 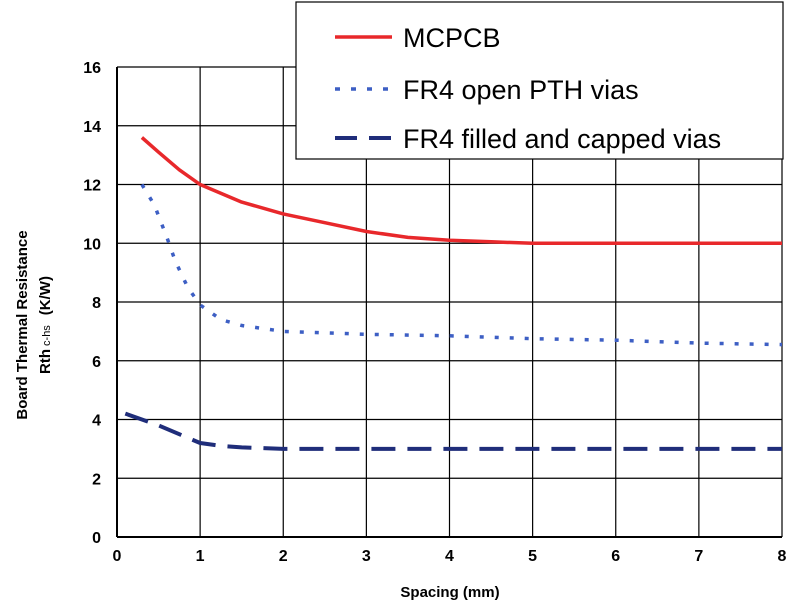 What do you see at coordinates (96, 362) in the screenshot?
I see `y-tick-label-3: 6` at bounding box center [96, 362].